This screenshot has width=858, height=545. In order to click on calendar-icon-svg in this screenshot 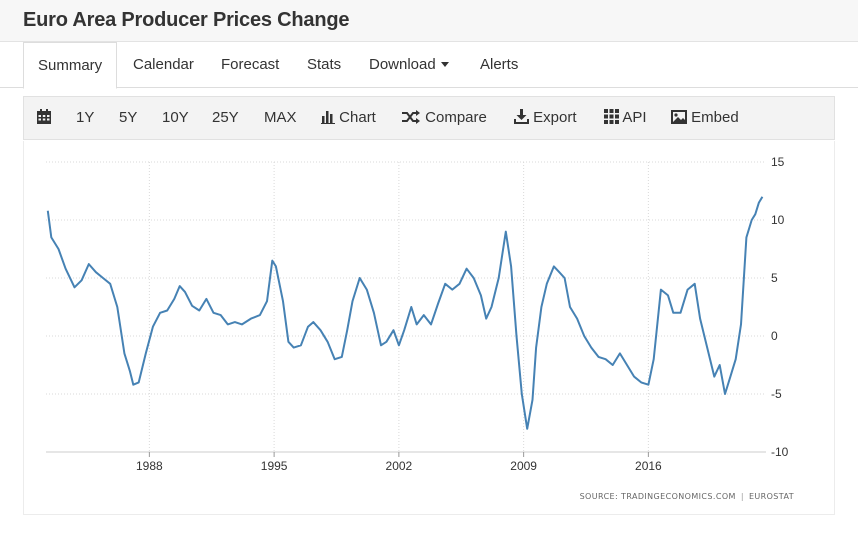, I will do `click(44, 116)`.